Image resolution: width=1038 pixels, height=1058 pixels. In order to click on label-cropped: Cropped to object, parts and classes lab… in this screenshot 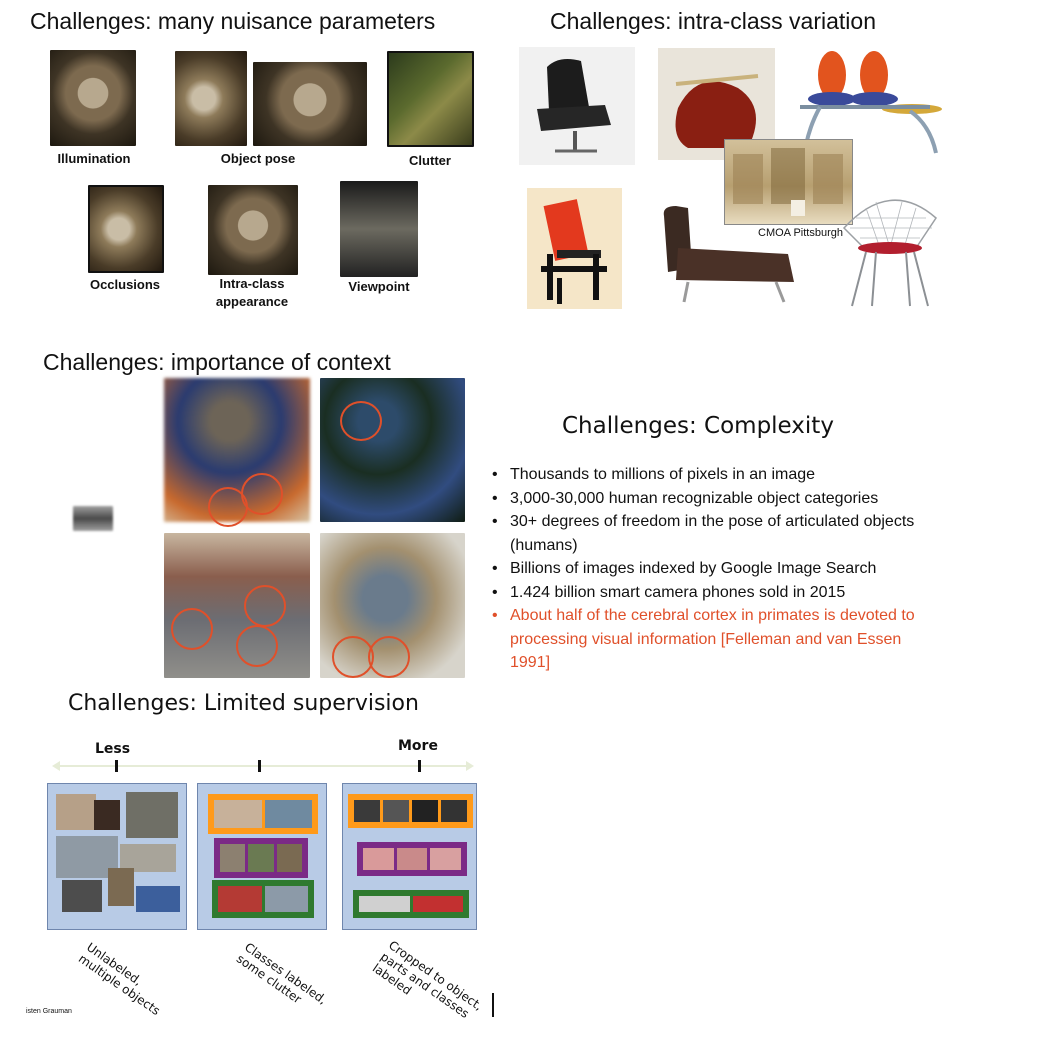, I will do `click(427, 979)`.